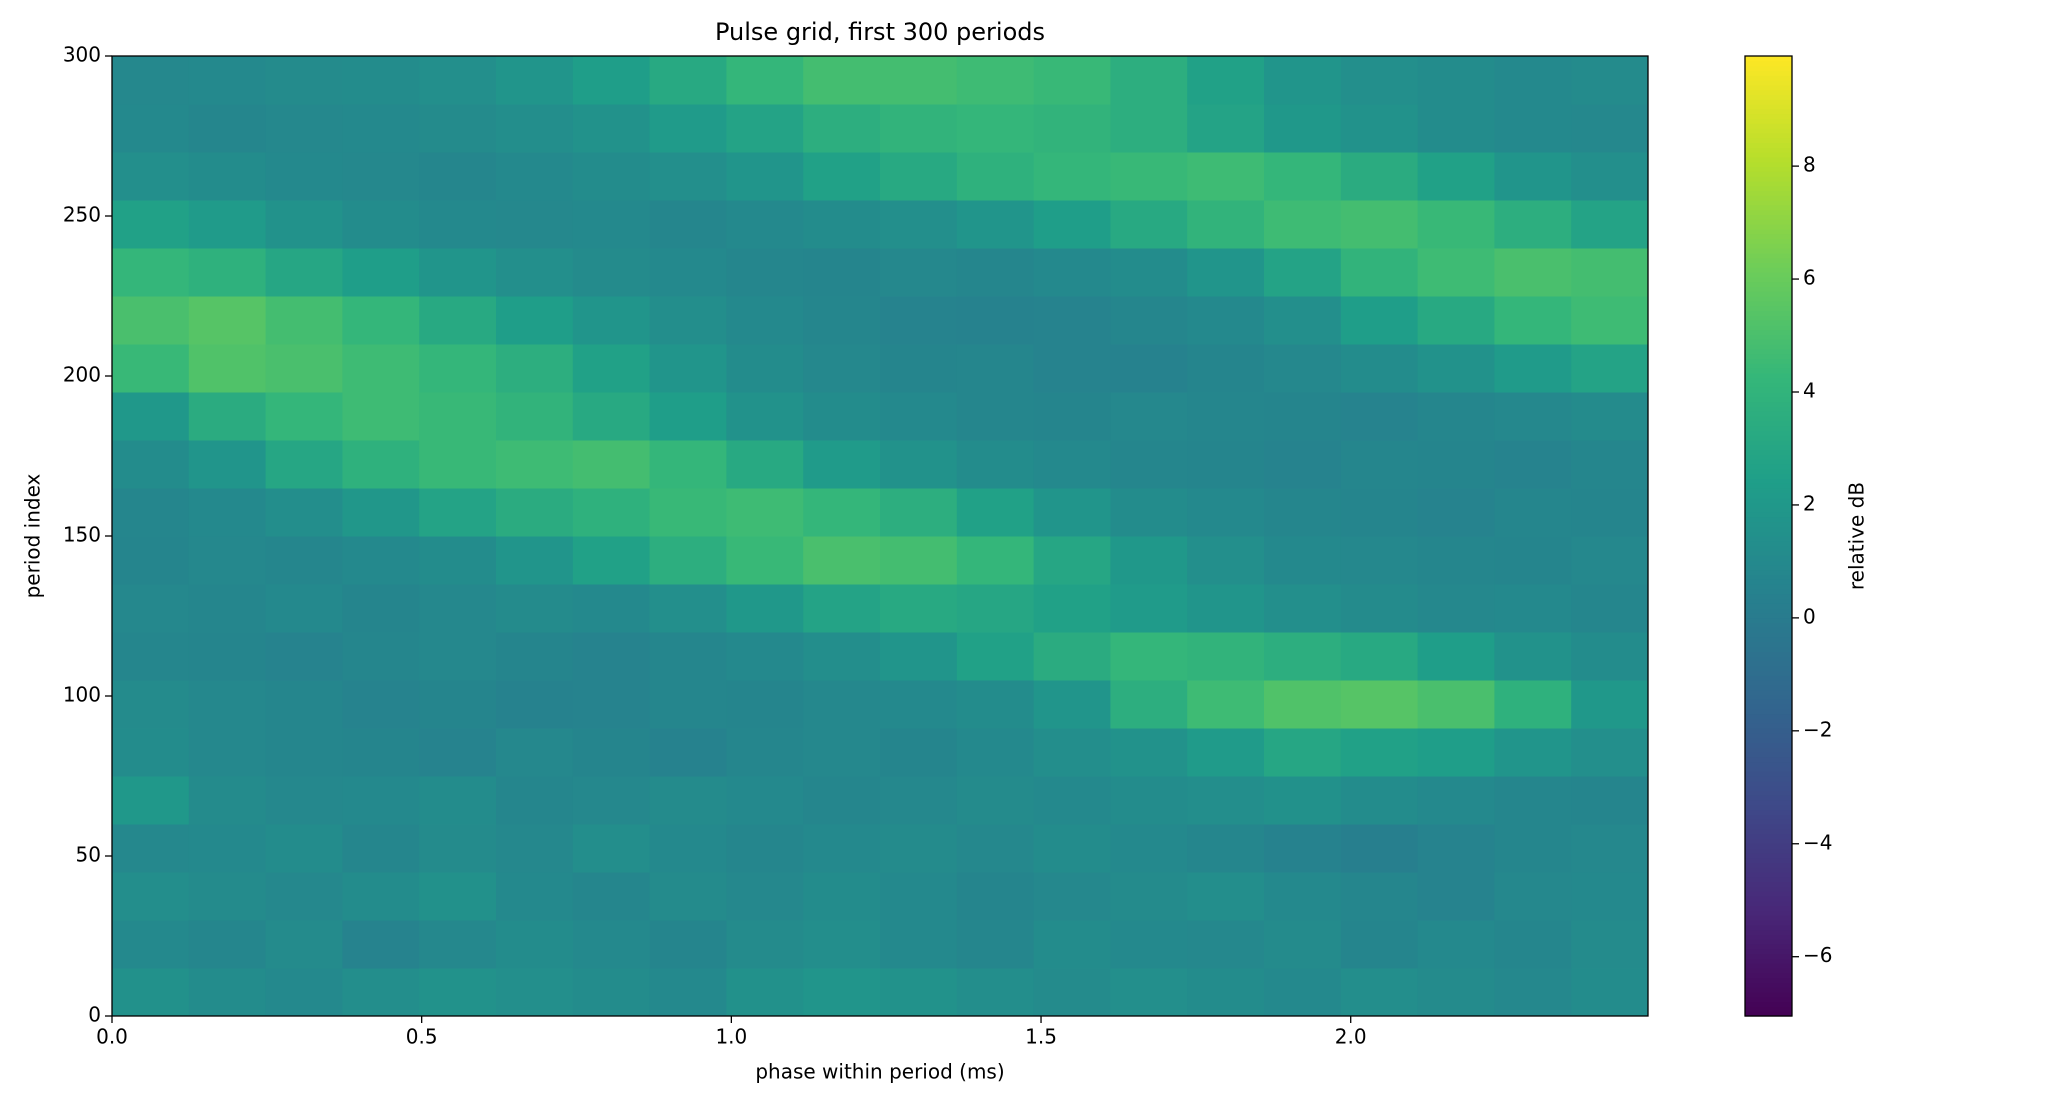 This screenshot has height=1102, width=2048. Describe the element at coordinates (82, 55) in the screenshot. I see `y-tick-label: 300` at that location.